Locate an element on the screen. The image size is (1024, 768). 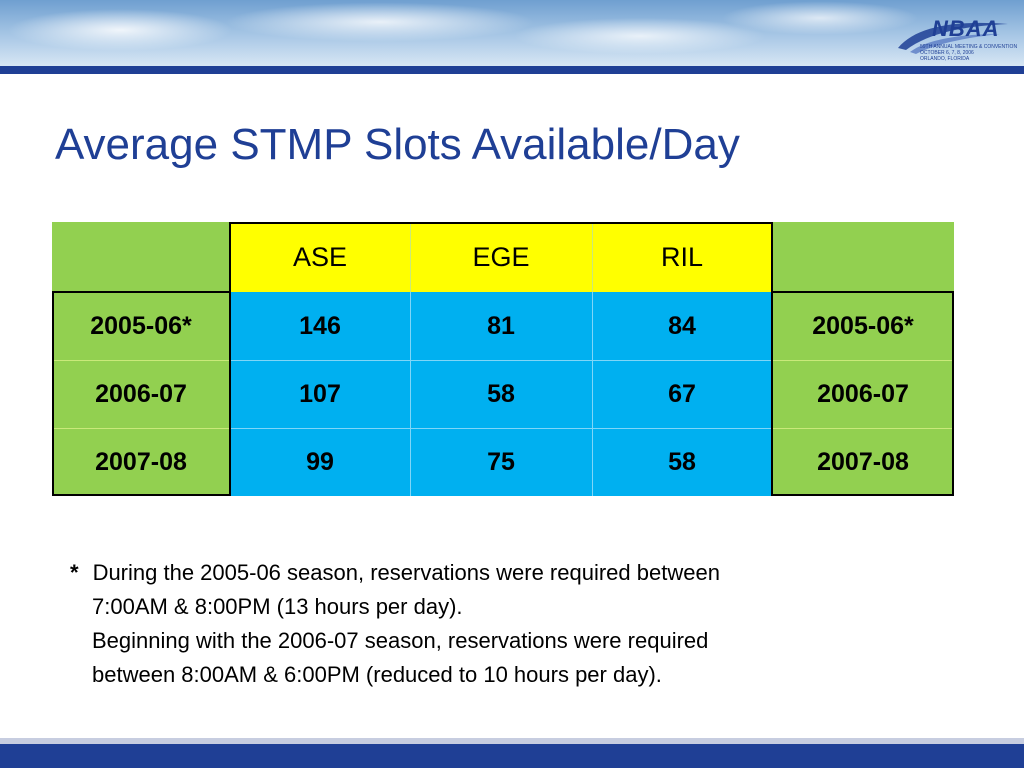
logo-subline-1: 59TH ANNUAL MEETING & CONVENTION is located at coordinates (969, 47).